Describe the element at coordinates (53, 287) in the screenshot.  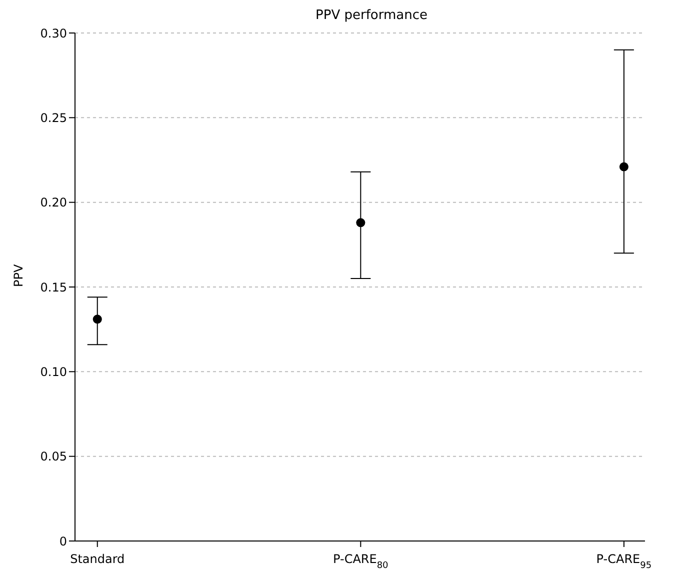
I see `y-tick-label: 0.15` at that location.